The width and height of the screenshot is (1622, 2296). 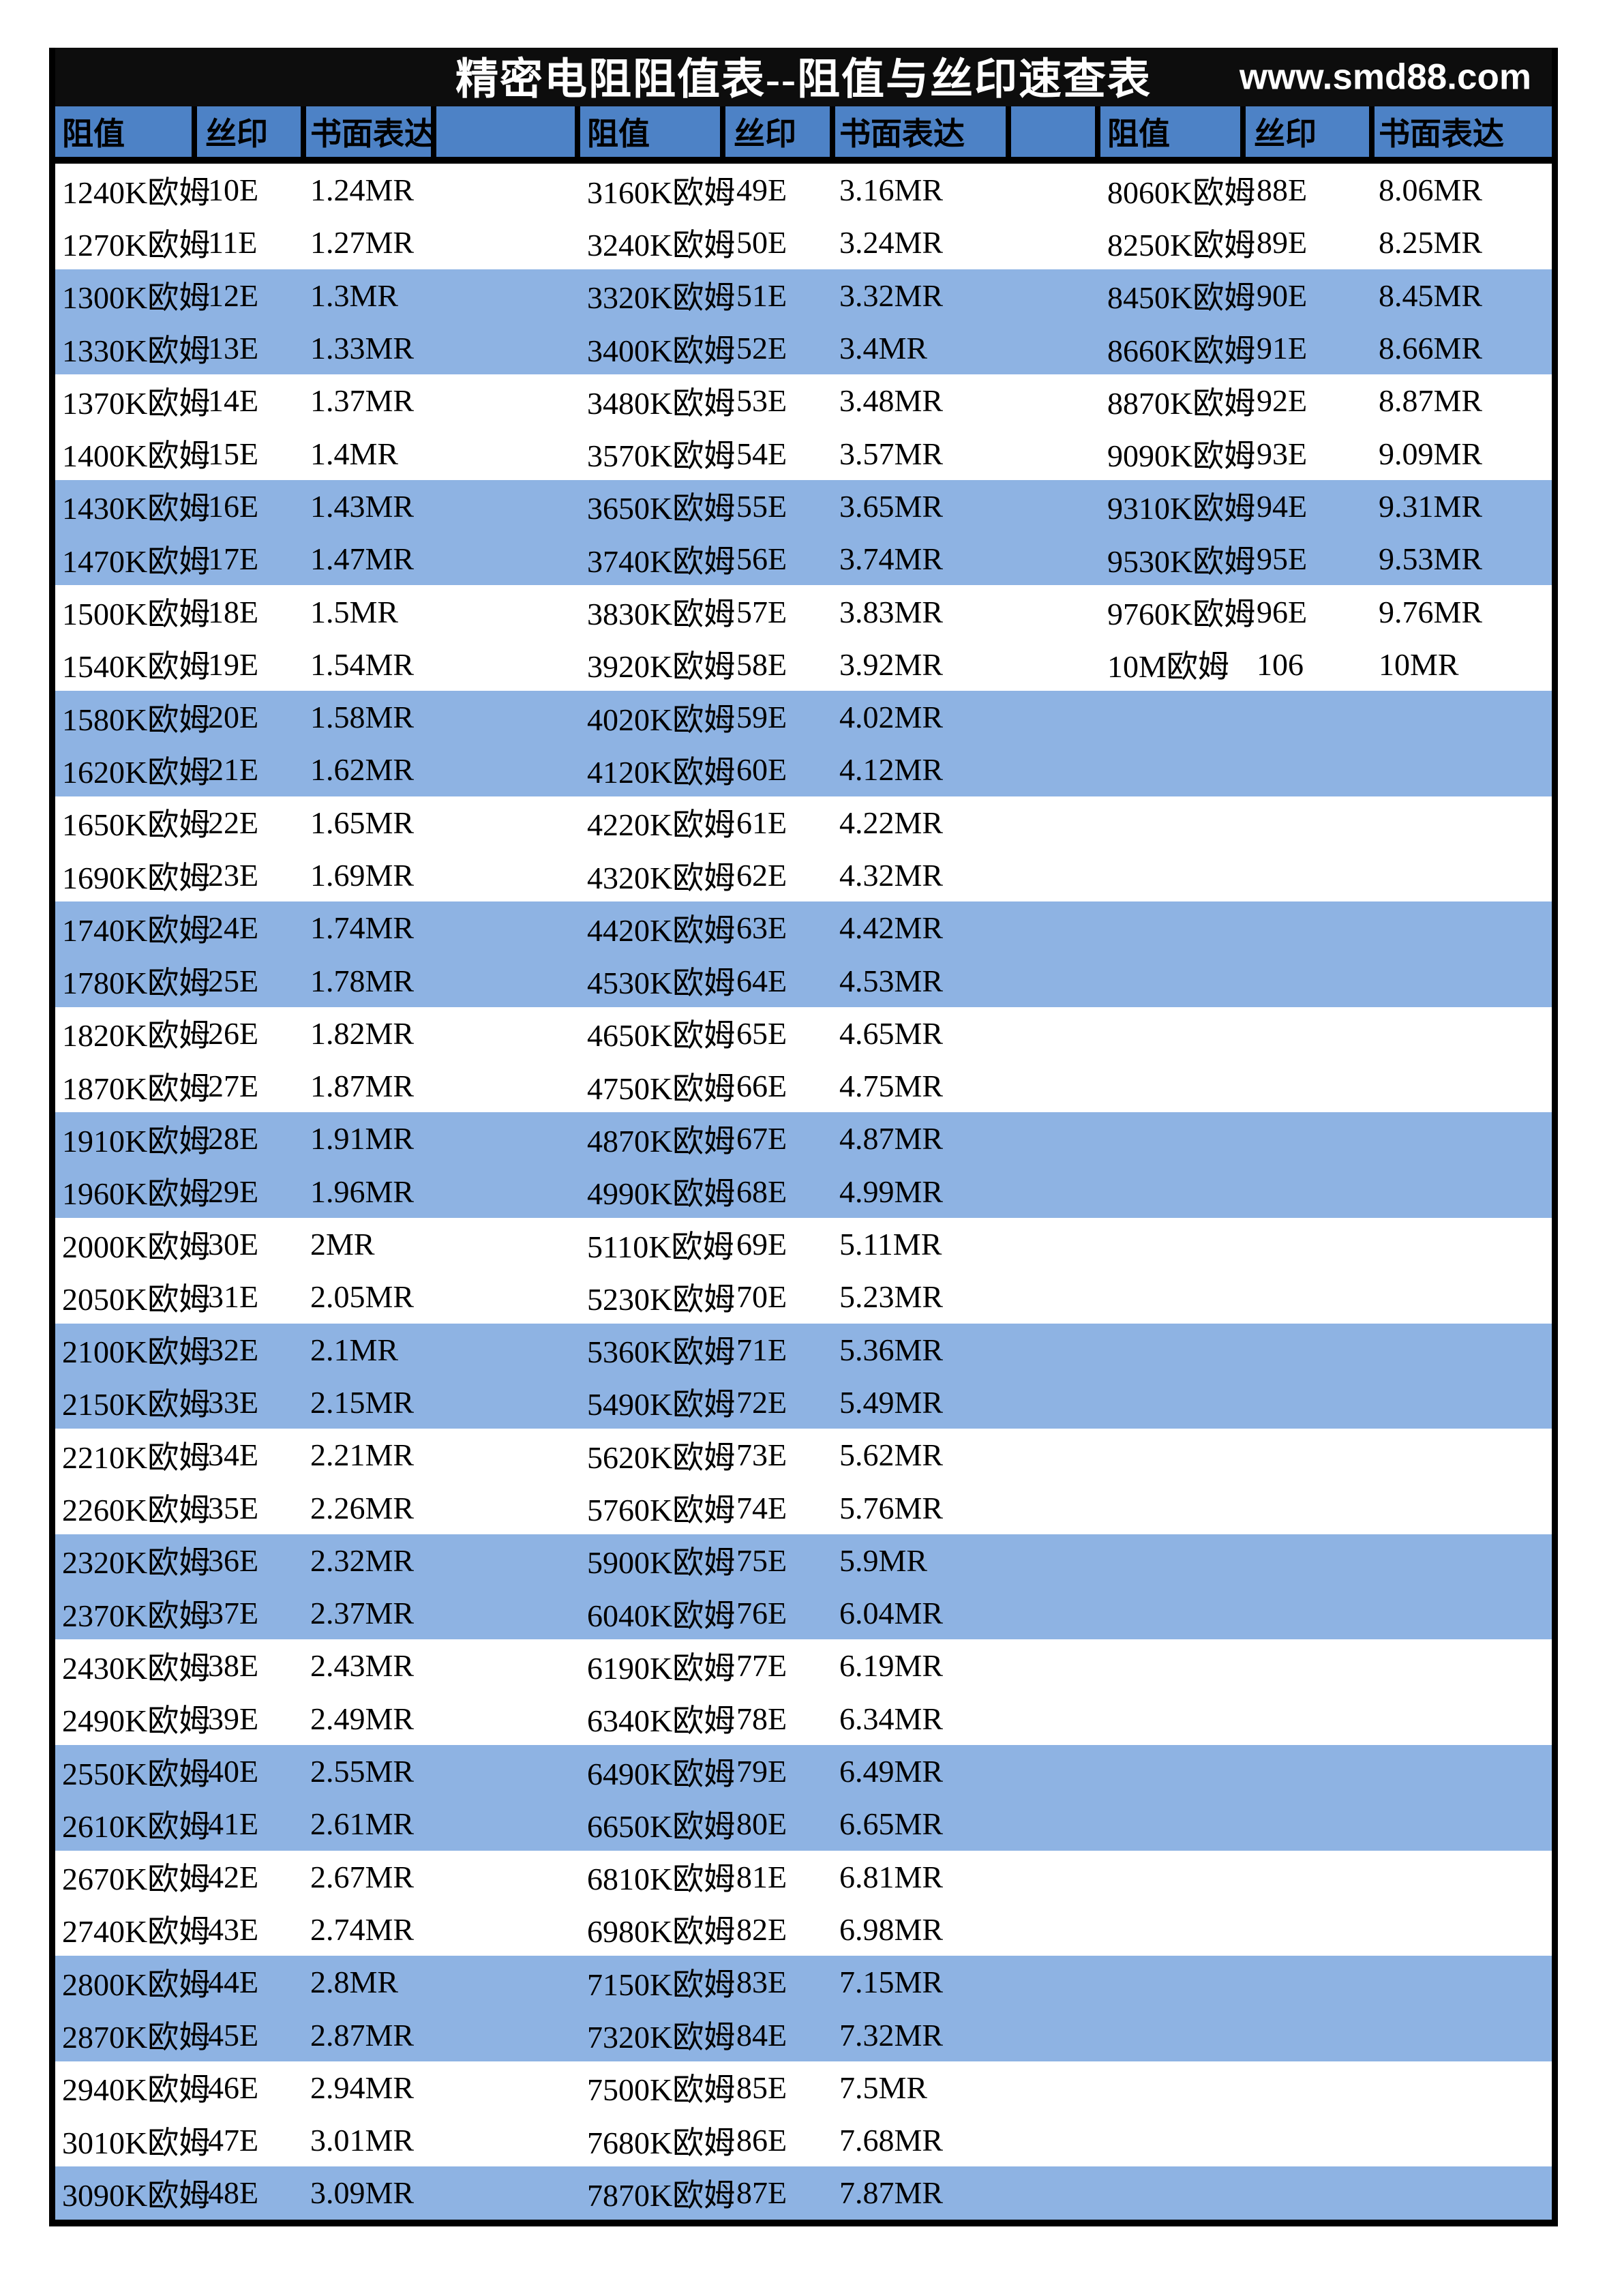 I want to click on cell-resistance-value: 3400K欧姆, so click(x=661, y=351).